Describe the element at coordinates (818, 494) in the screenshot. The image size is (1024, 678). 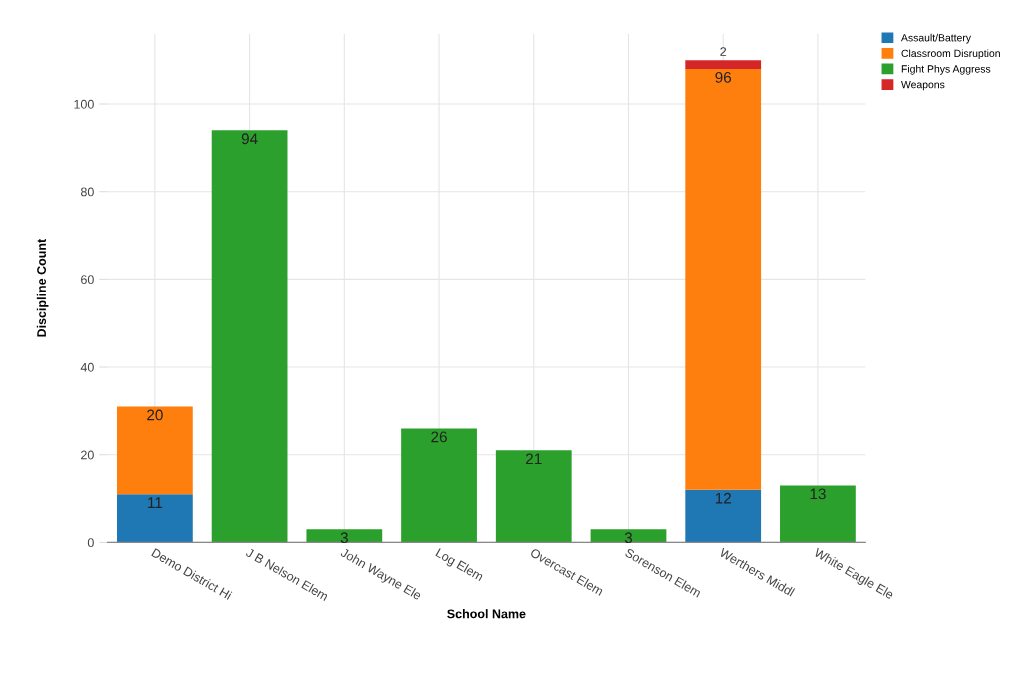
I see `data-label: 13` at that location.